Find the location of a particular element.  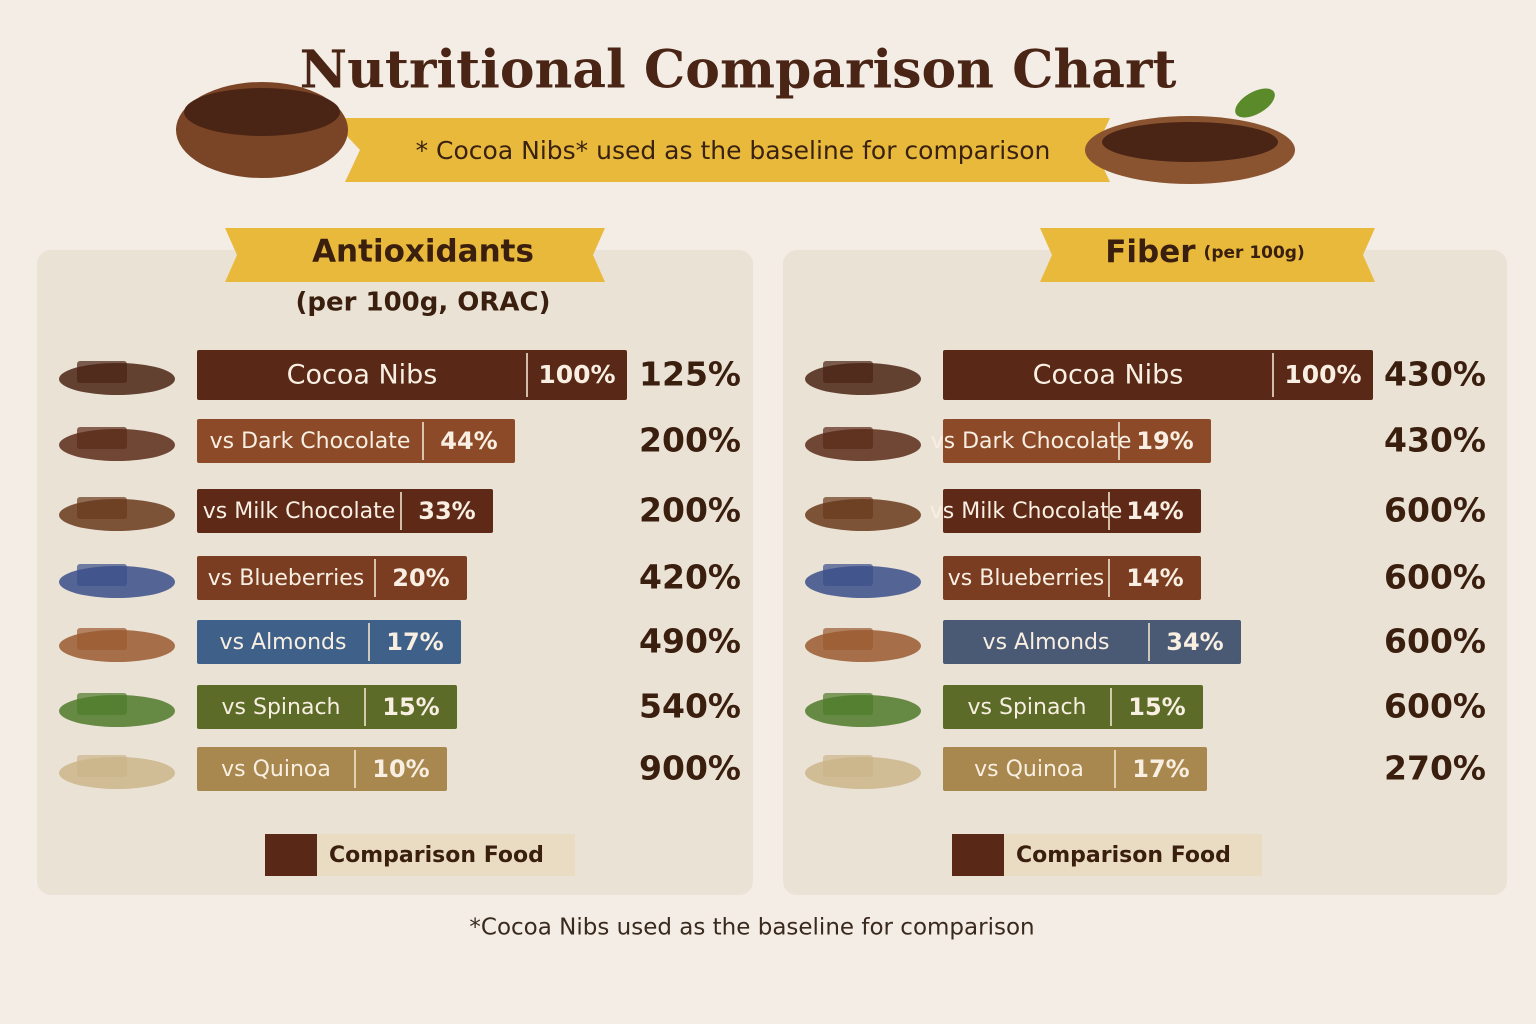

bar-value-label: 34% is located at coordinates (1194, 642).